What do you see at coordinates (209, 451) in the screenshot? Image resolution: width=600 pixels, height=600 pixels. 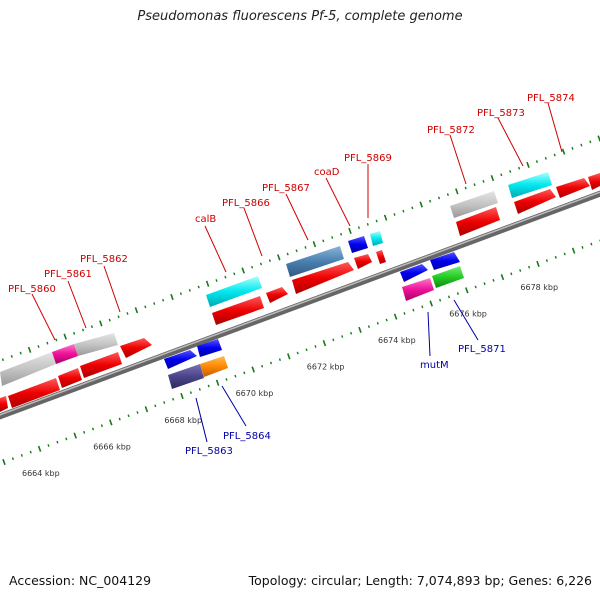 I see `gene-label-text: PFL_5863` at bounding box center [209, 451].